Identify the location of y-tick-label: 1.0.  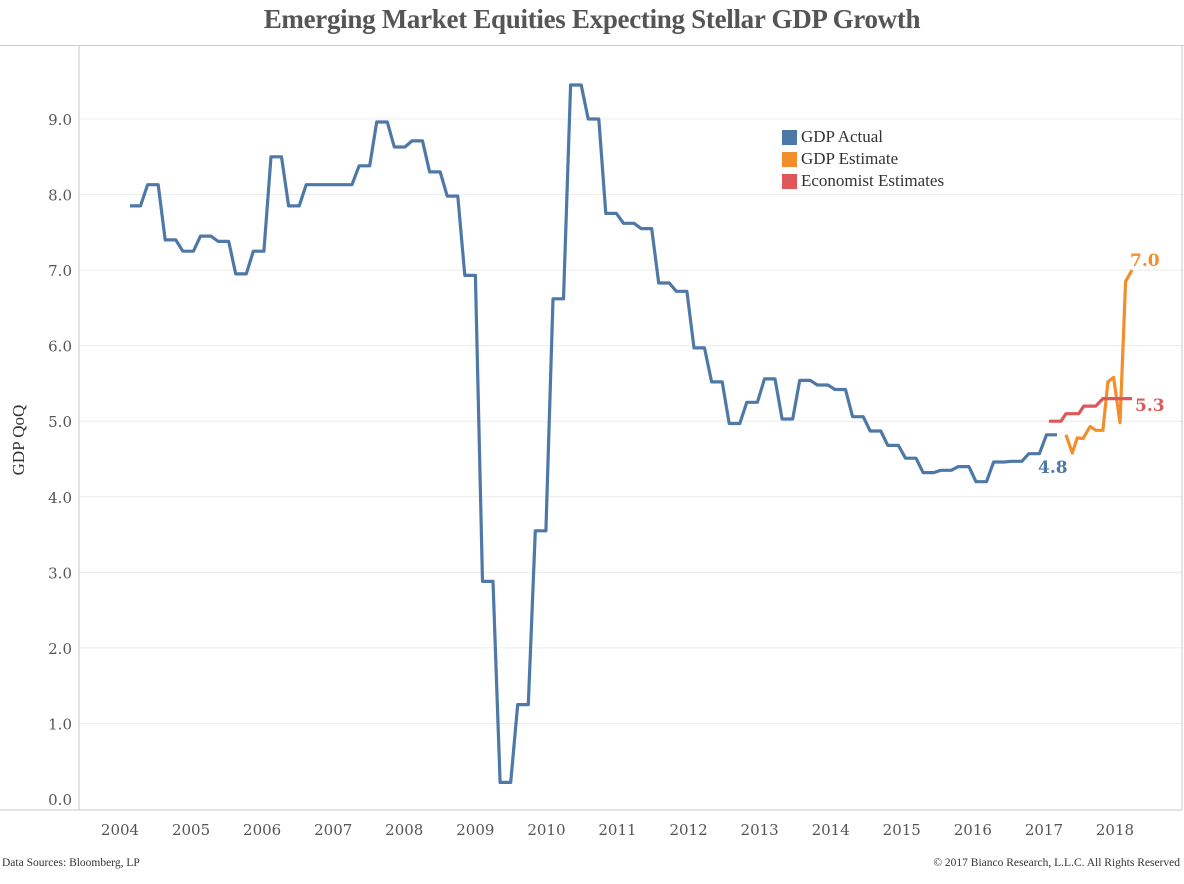
(60, 724).